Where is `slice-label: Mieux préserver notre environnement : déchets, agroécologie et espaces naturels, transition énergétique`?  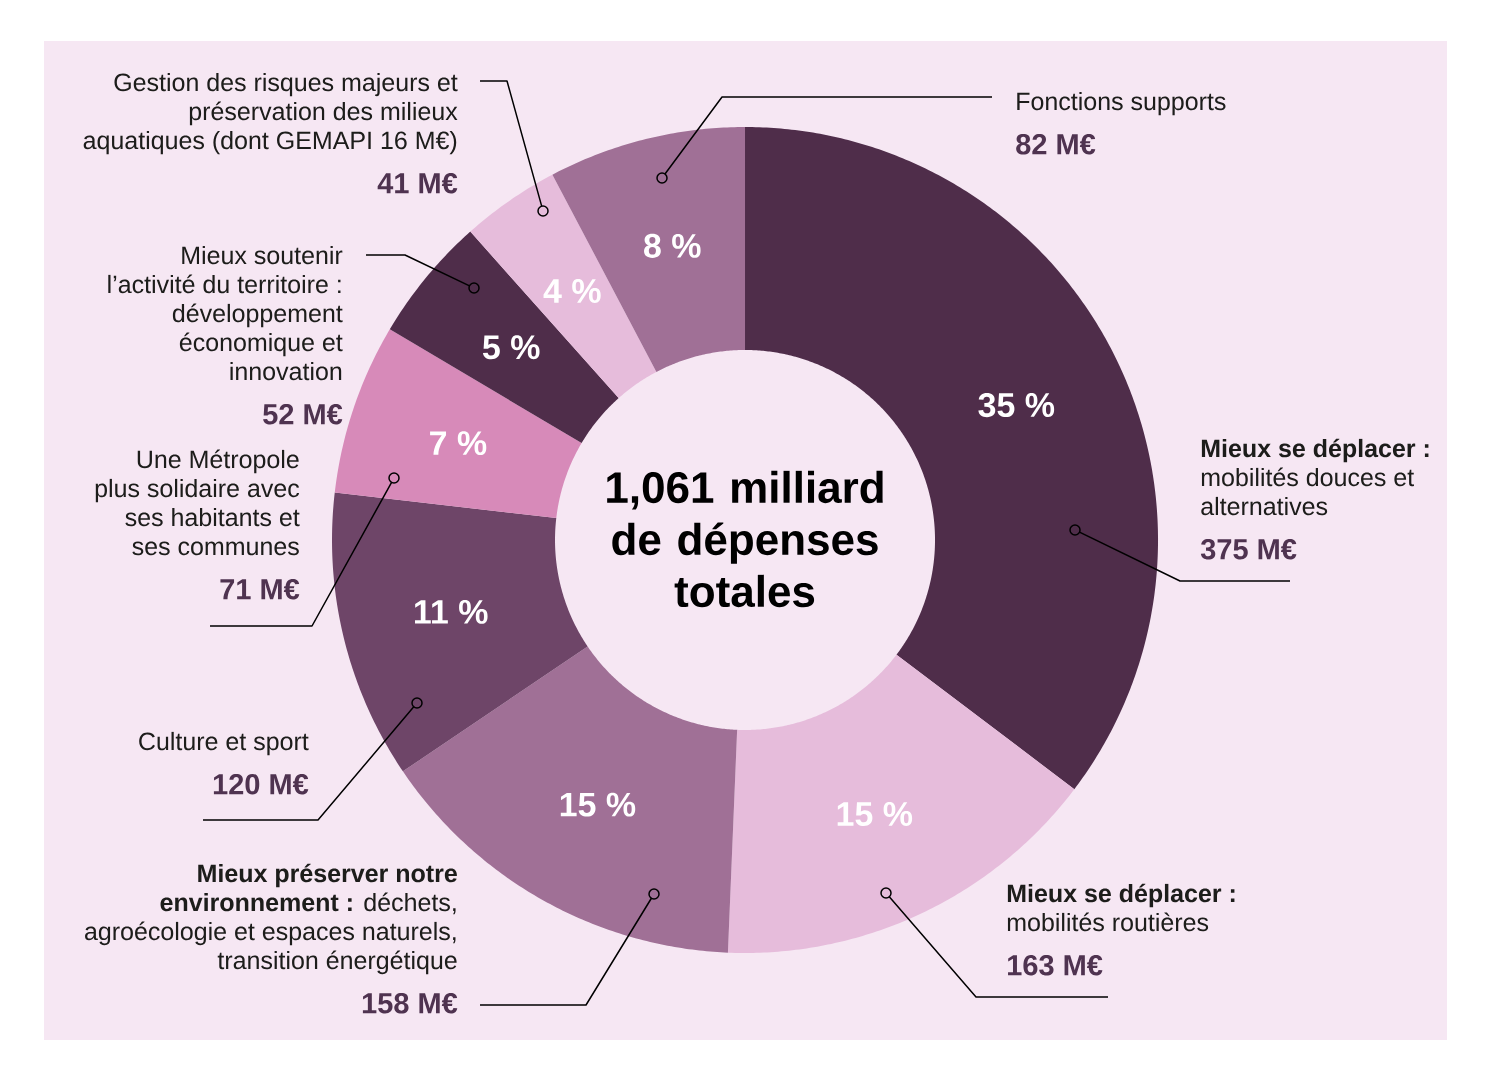
slice-label: Mieux préserver notre environnement : déchets, agroécologie et espaces naturels, transition énergétique is located at coordinates (271, 919).